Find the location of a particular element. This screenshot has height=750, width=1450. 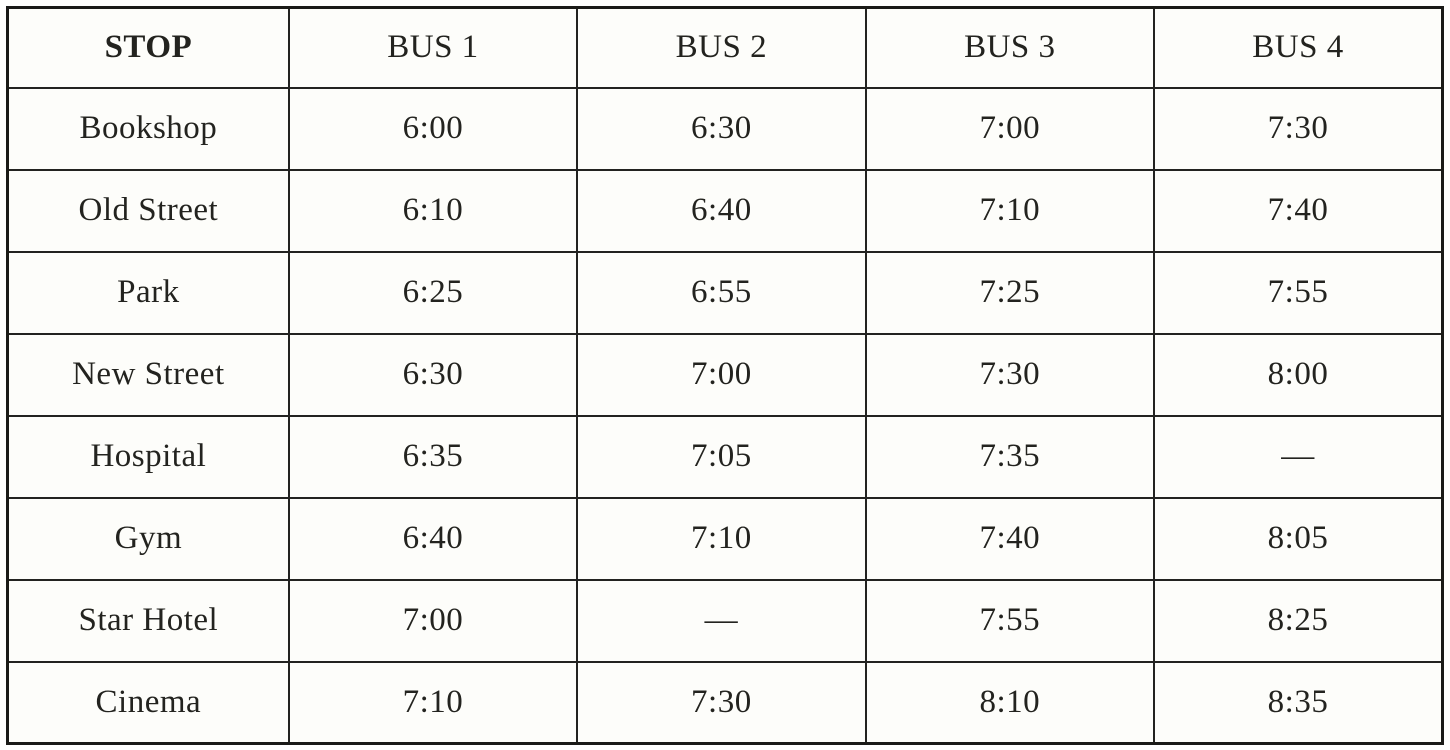

stop-name: Gym is located at coordinates (148, 538).